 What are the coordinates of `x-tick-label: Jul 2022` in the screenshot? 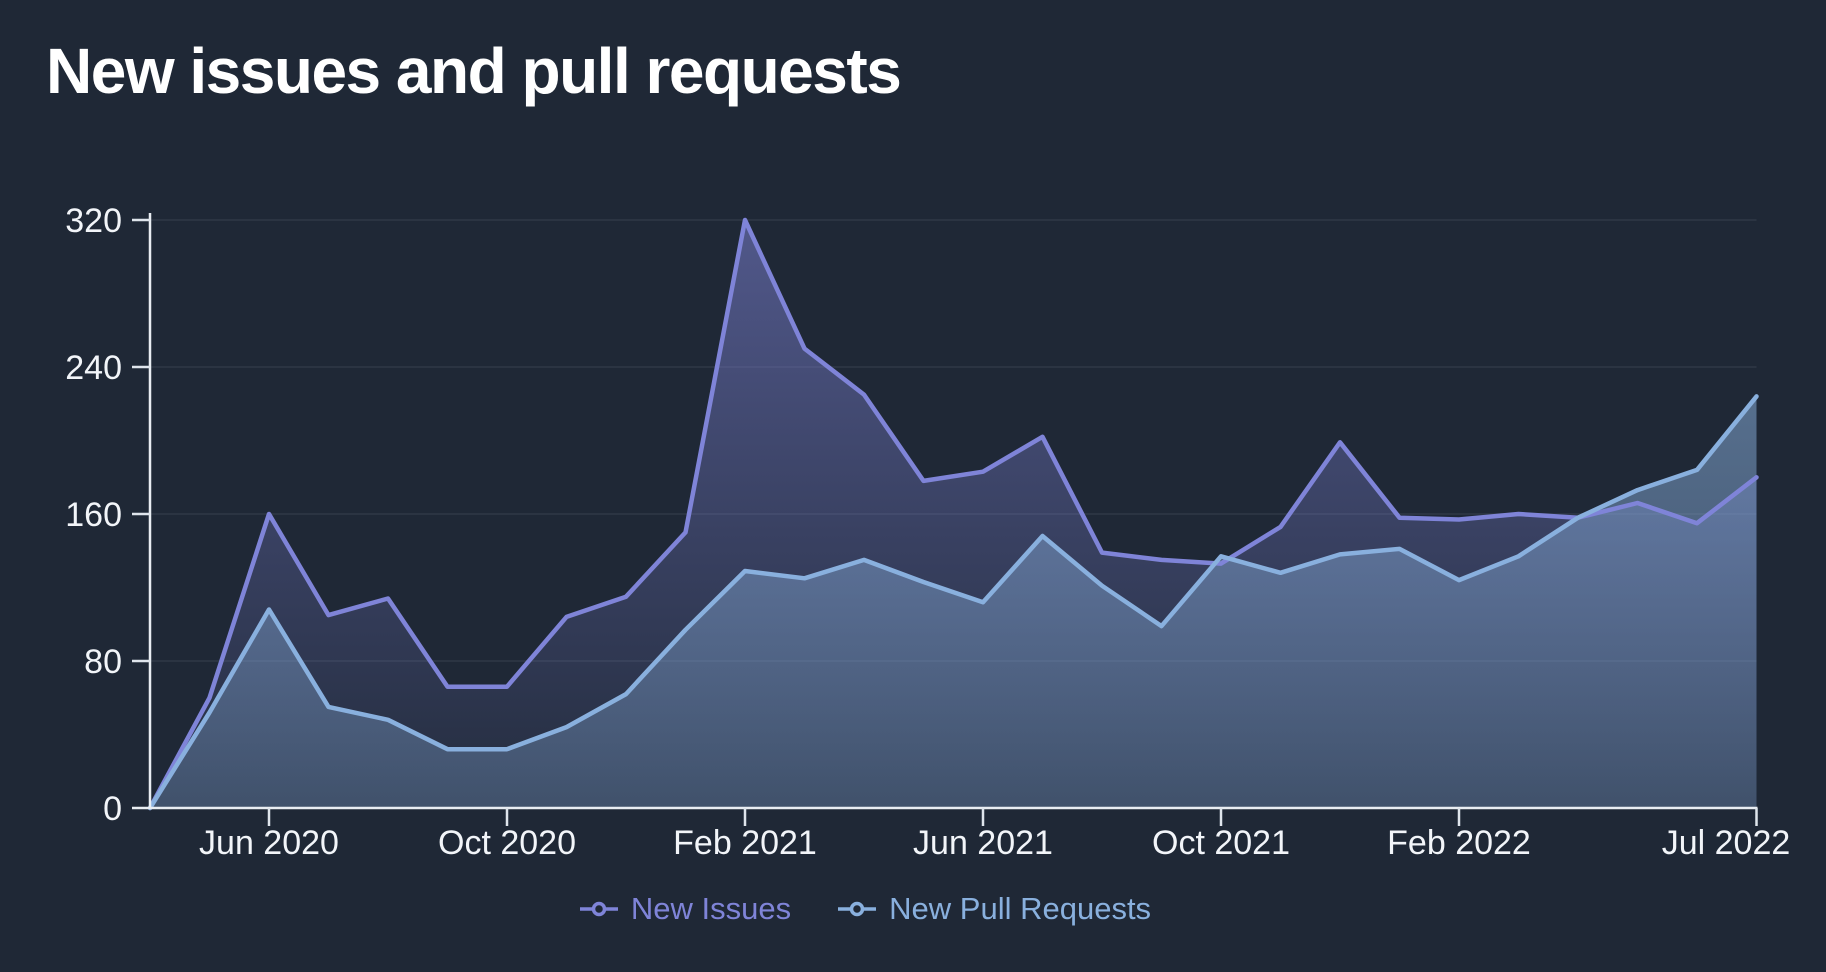 It's located at (1726, 843).